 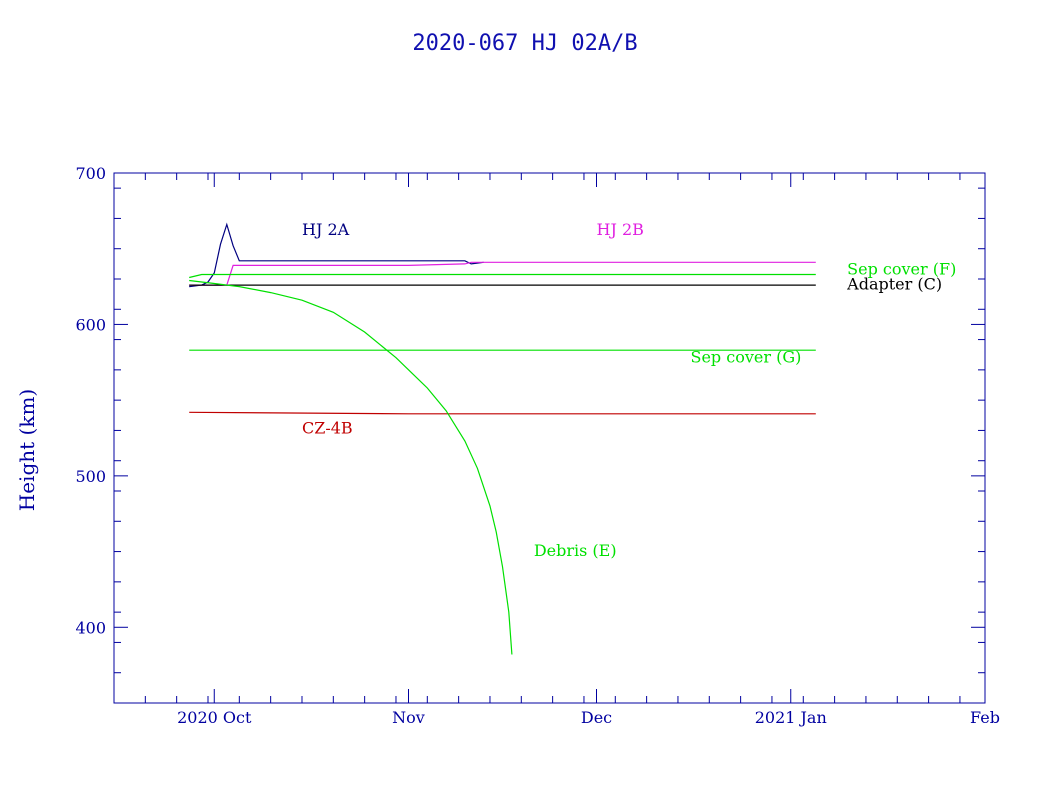 What do you see at coordinates (27, 450) in the screenshot?
I see `y-axis-label: Height (km)` at bounding box center [27, 450].